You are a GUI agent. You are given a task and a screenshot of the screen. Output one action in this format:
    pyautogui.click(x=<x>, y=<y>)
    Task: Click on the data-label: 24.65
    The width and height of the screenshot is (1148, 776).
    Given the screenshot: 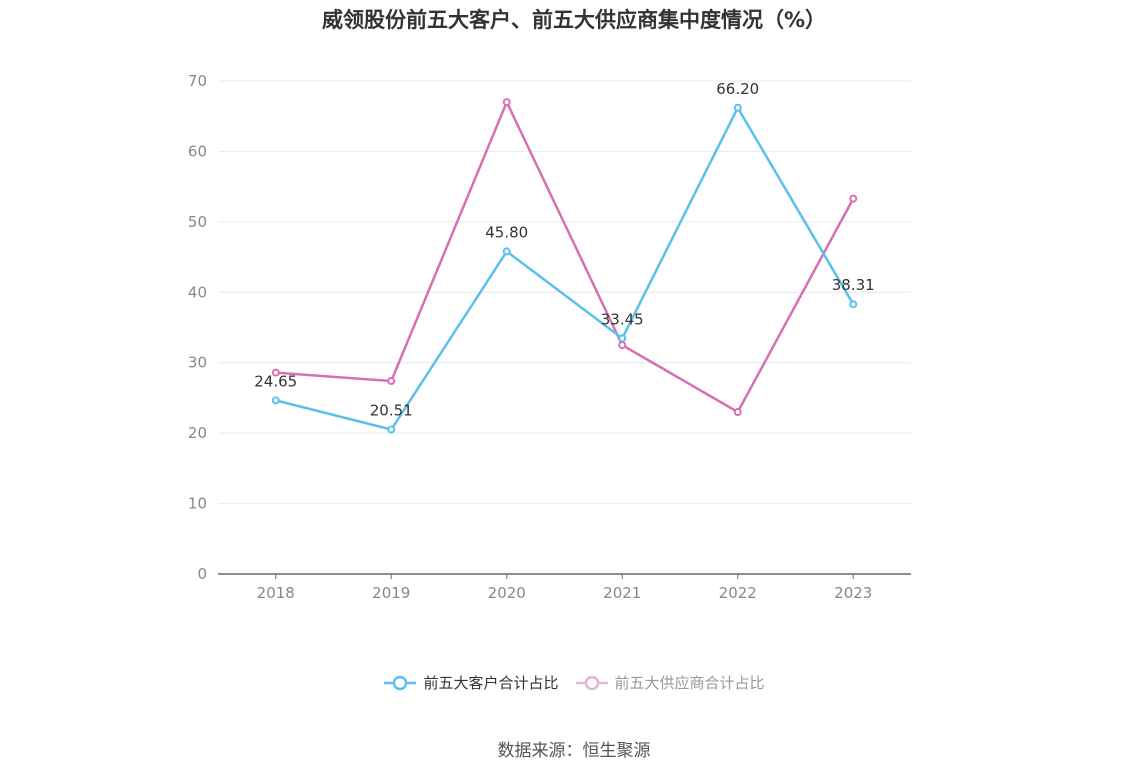 What is the action you would take?
    pyautogui.click(x=275, y=381)
    